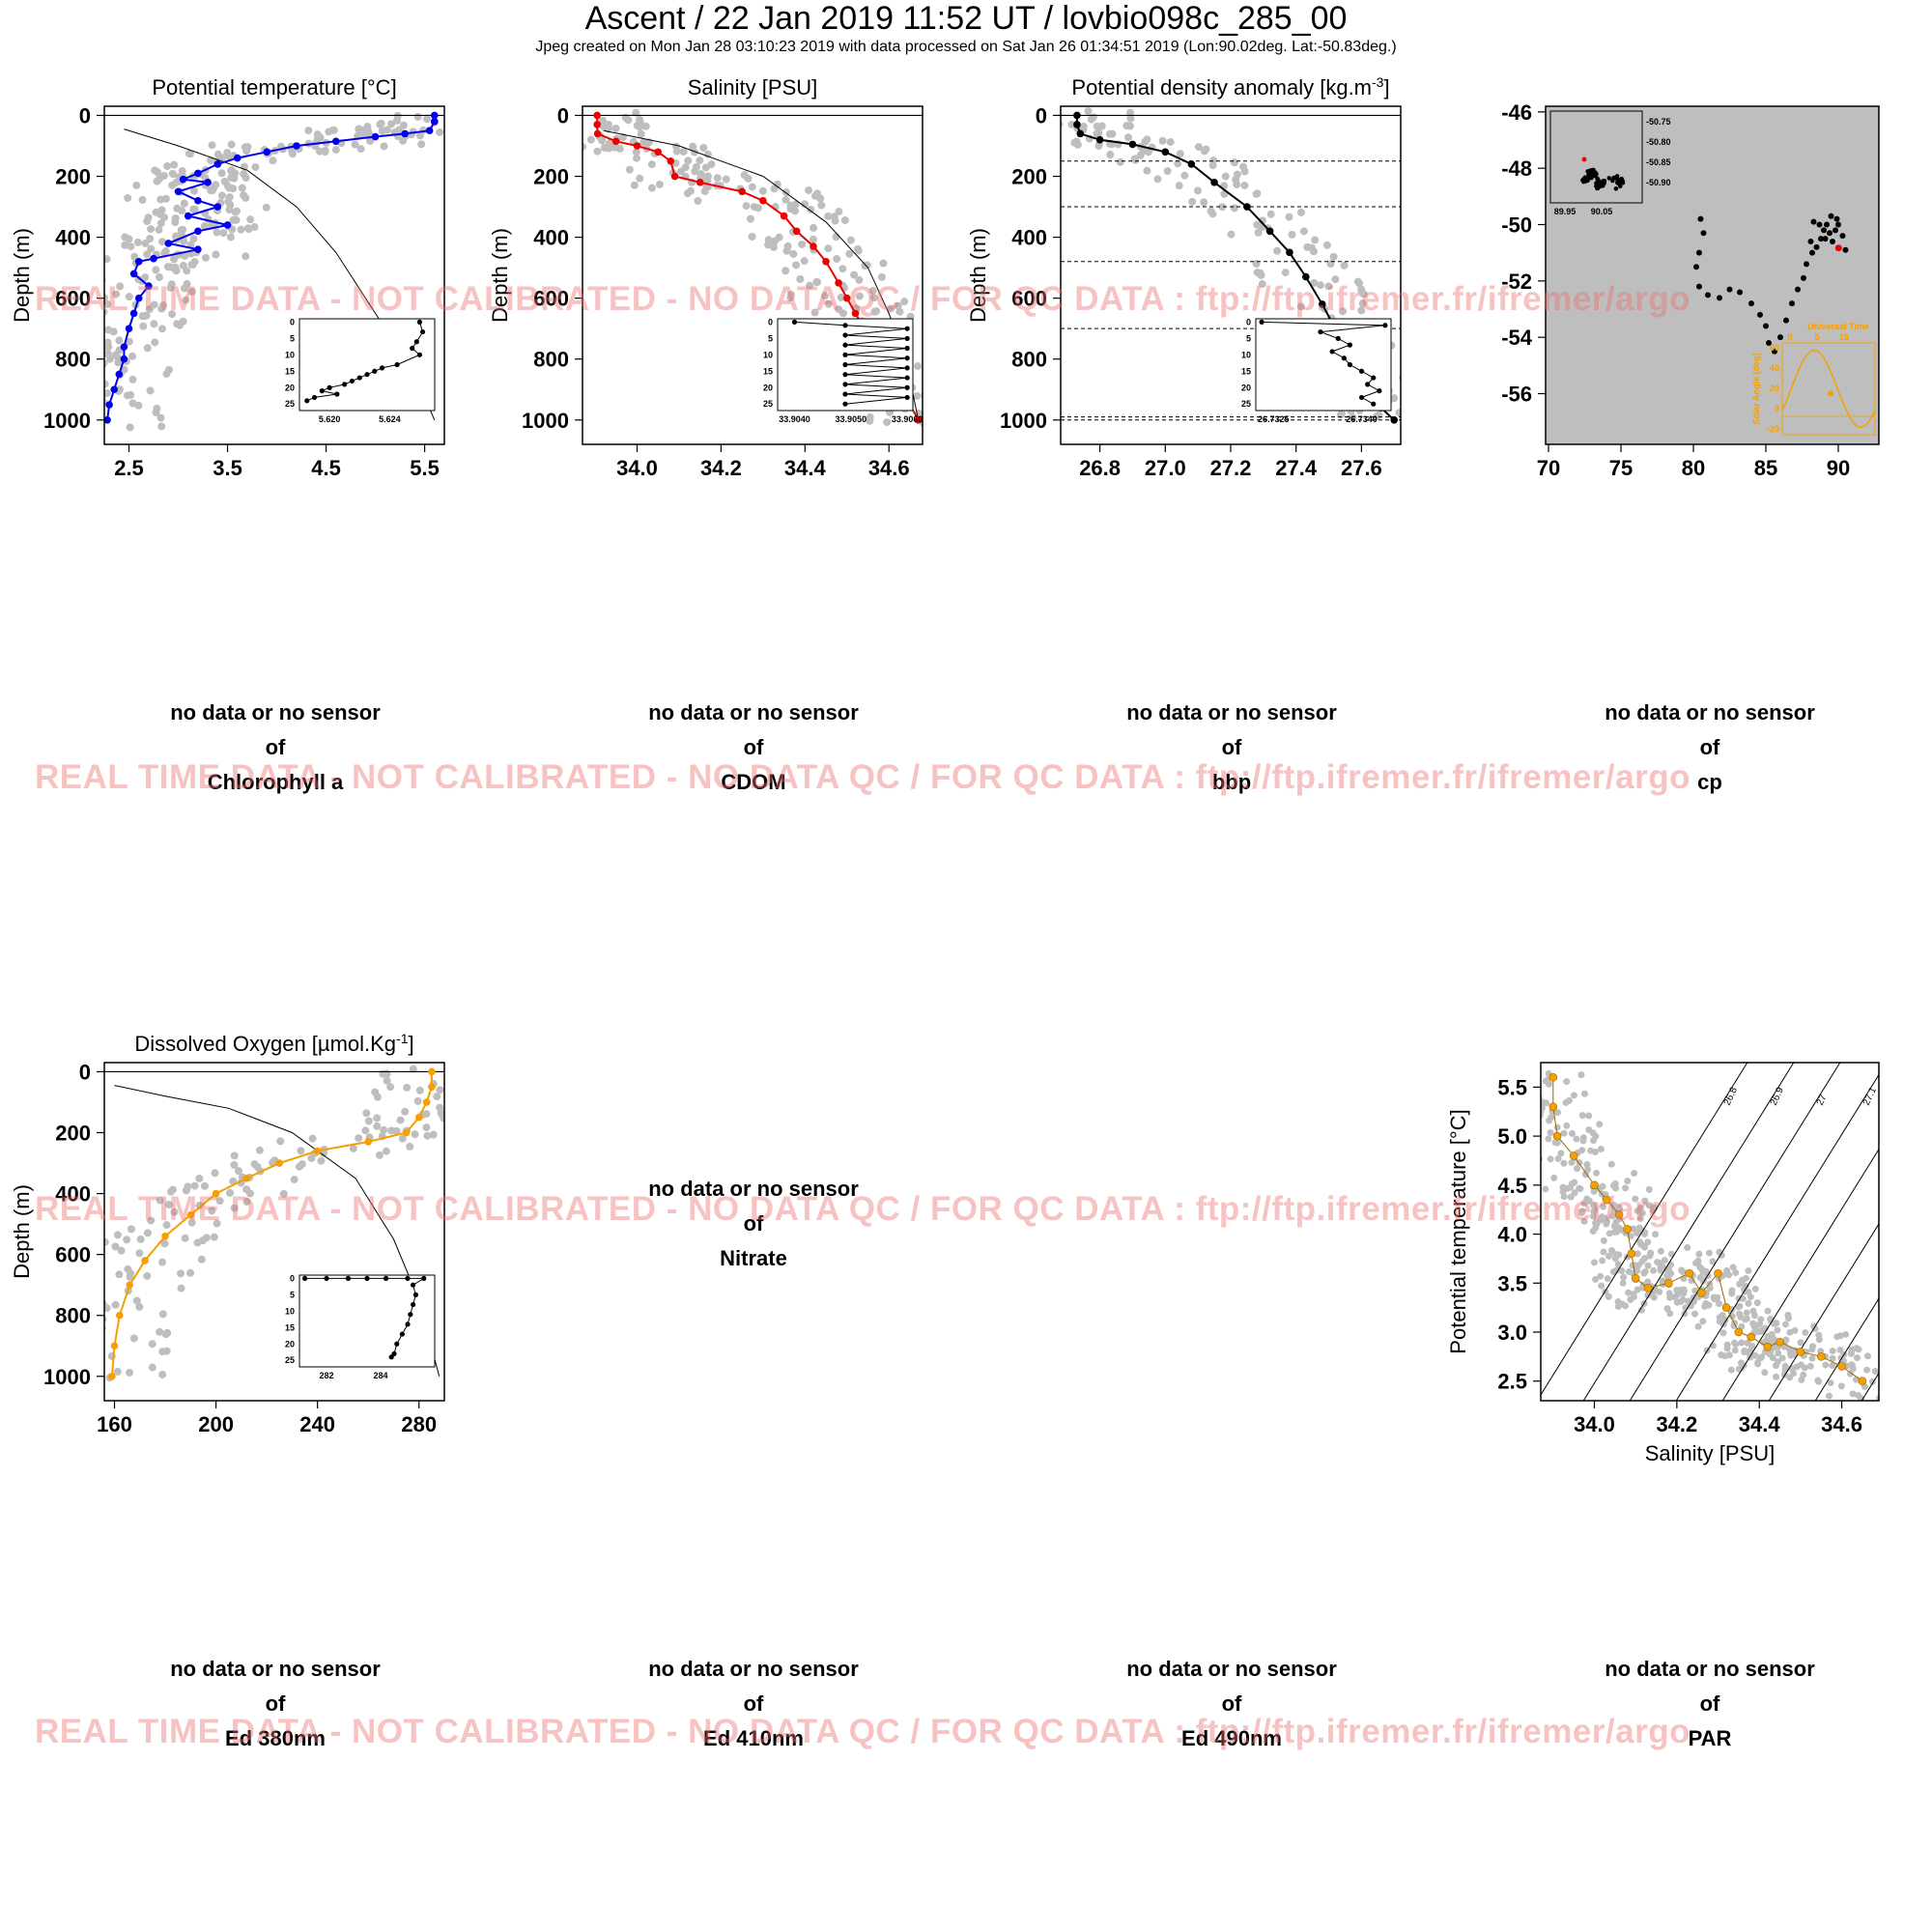 This screenshot has height=1932, width=1932. I want to click on y-tick-label: -46, so click(1516, 112).